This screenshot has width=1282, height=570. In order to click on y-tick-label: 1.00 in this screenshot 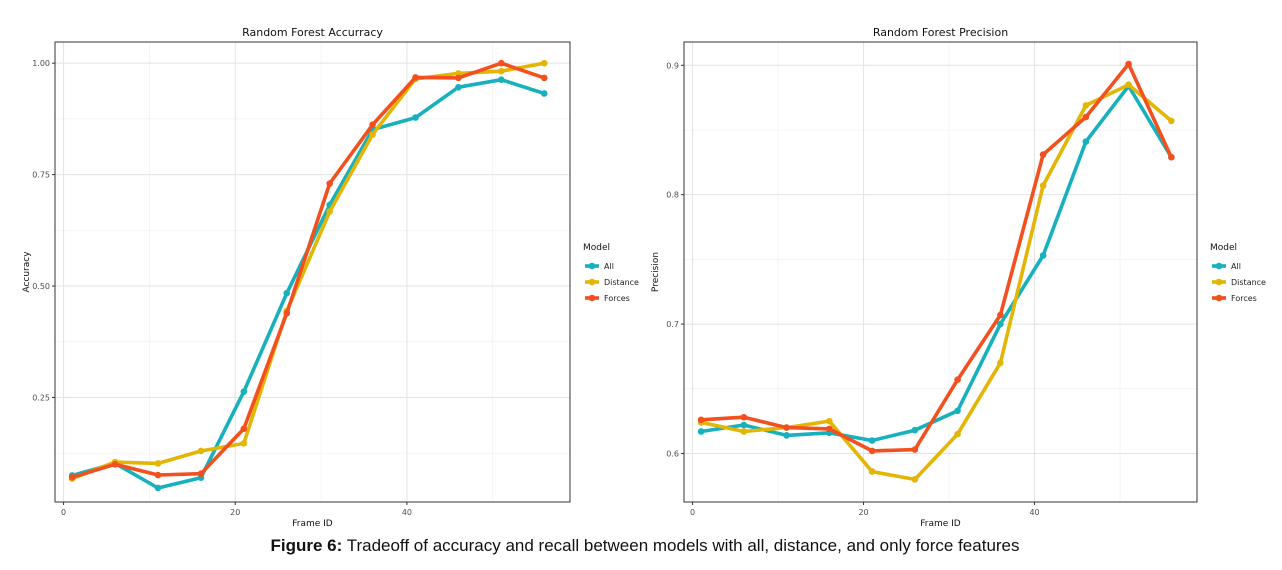, I will do `click(41, 63)`.